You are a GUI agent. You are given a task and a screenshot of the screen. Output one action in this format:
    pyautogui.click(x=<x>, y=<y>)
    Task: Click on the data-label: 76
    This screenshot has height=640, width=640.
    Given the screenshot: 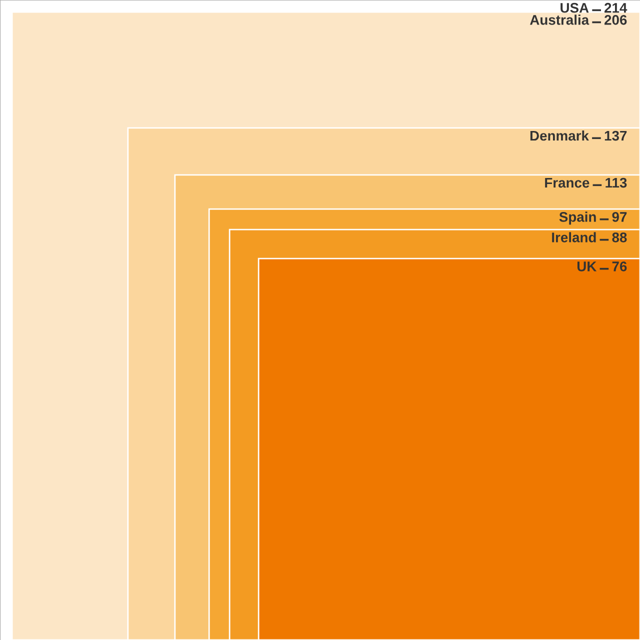 What is the action you would take?
    pyautogui.click(x=619, y=267)
    